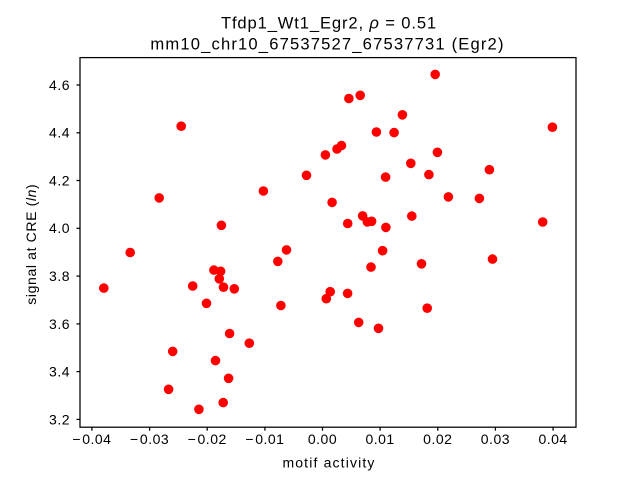 Image resolution: width=640 pixels, height=480 pixels. I want to click on svg-text: Tfdp1_Wt1_Egr2, ρ = 0.51, so click(329, 23).